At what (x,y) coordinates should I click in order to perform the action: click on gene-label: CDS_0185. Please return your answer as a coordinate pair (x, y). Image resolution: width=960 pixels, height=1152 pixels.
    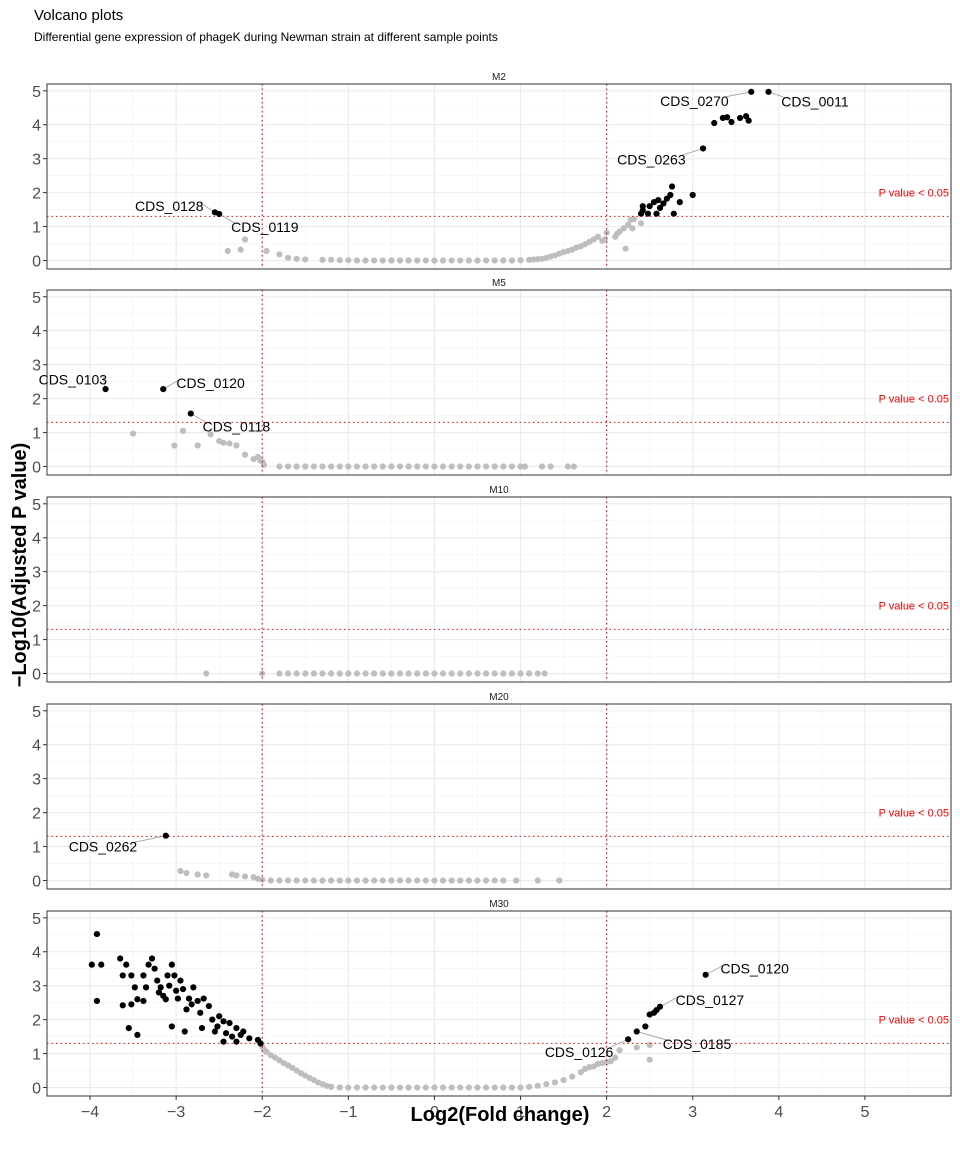
    Looking at the image, I should click on (697, 1044).